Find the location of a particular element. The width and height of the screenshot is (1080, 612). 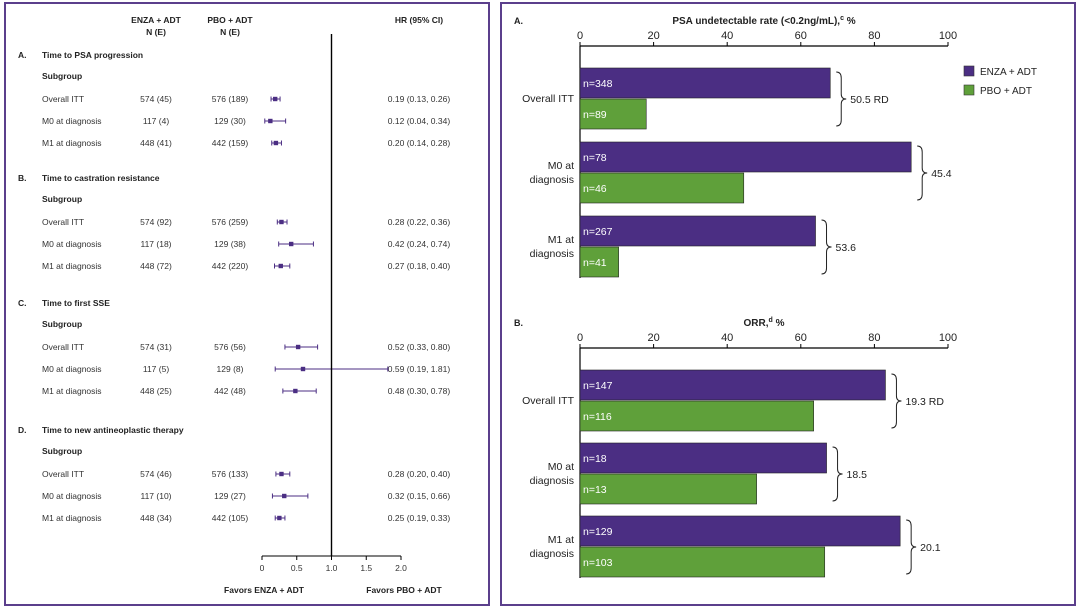

section-title: Time to castration resistance is located at coordinates (101, 178).